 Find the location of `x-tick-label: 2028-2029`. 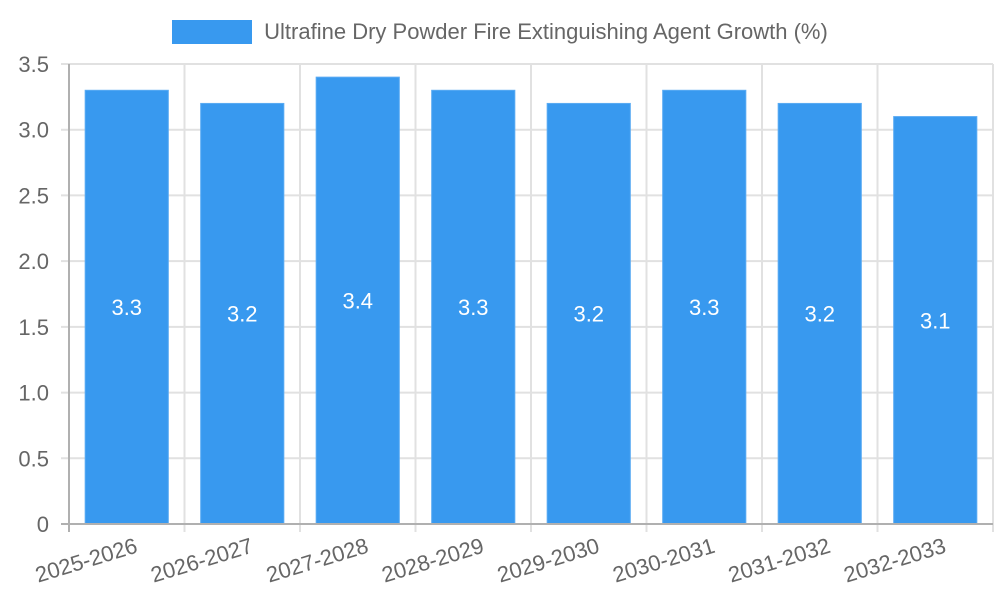

x-tick-label: 2028-2029 is located at coordinates (433, 560).